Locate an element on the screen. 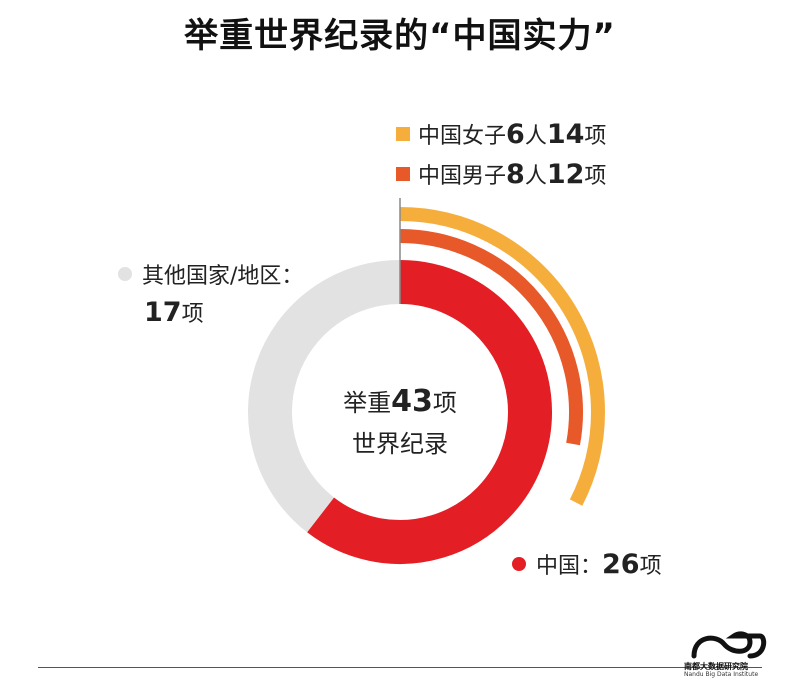 This screenshot has width=800, height=680. legend-records-men: 12 is located at coordinates (565, 174).